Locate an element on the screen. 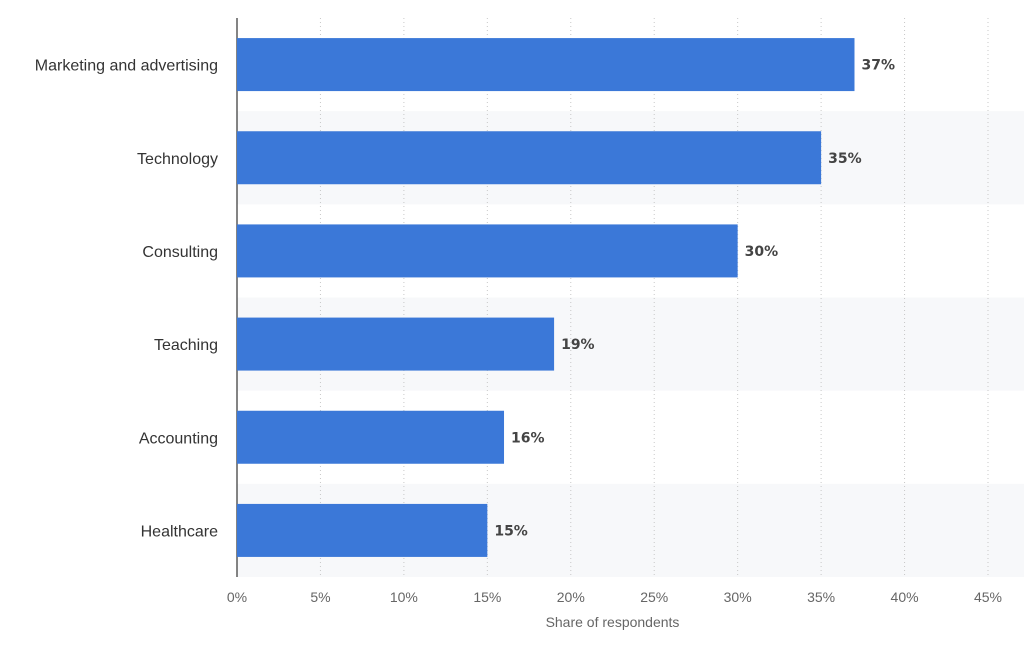 This screenshot has height=664, width=1024. x-tick-label: 45% is located at coordinates (988, 597).